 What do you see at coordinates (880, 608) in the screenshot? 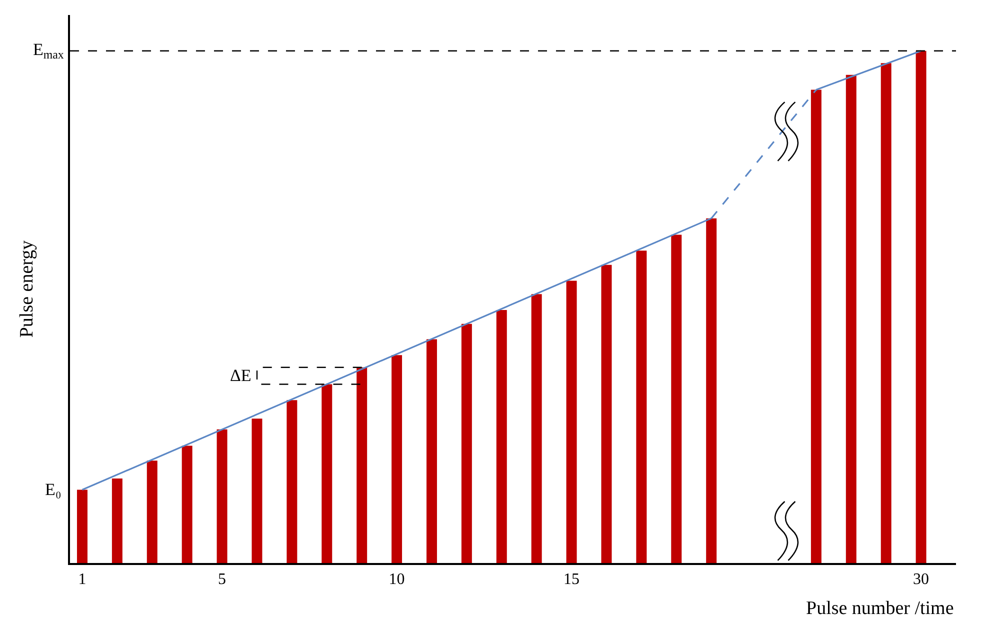
I see `x-axis-title: Pulse number /time` at bounding box center [880, 608].